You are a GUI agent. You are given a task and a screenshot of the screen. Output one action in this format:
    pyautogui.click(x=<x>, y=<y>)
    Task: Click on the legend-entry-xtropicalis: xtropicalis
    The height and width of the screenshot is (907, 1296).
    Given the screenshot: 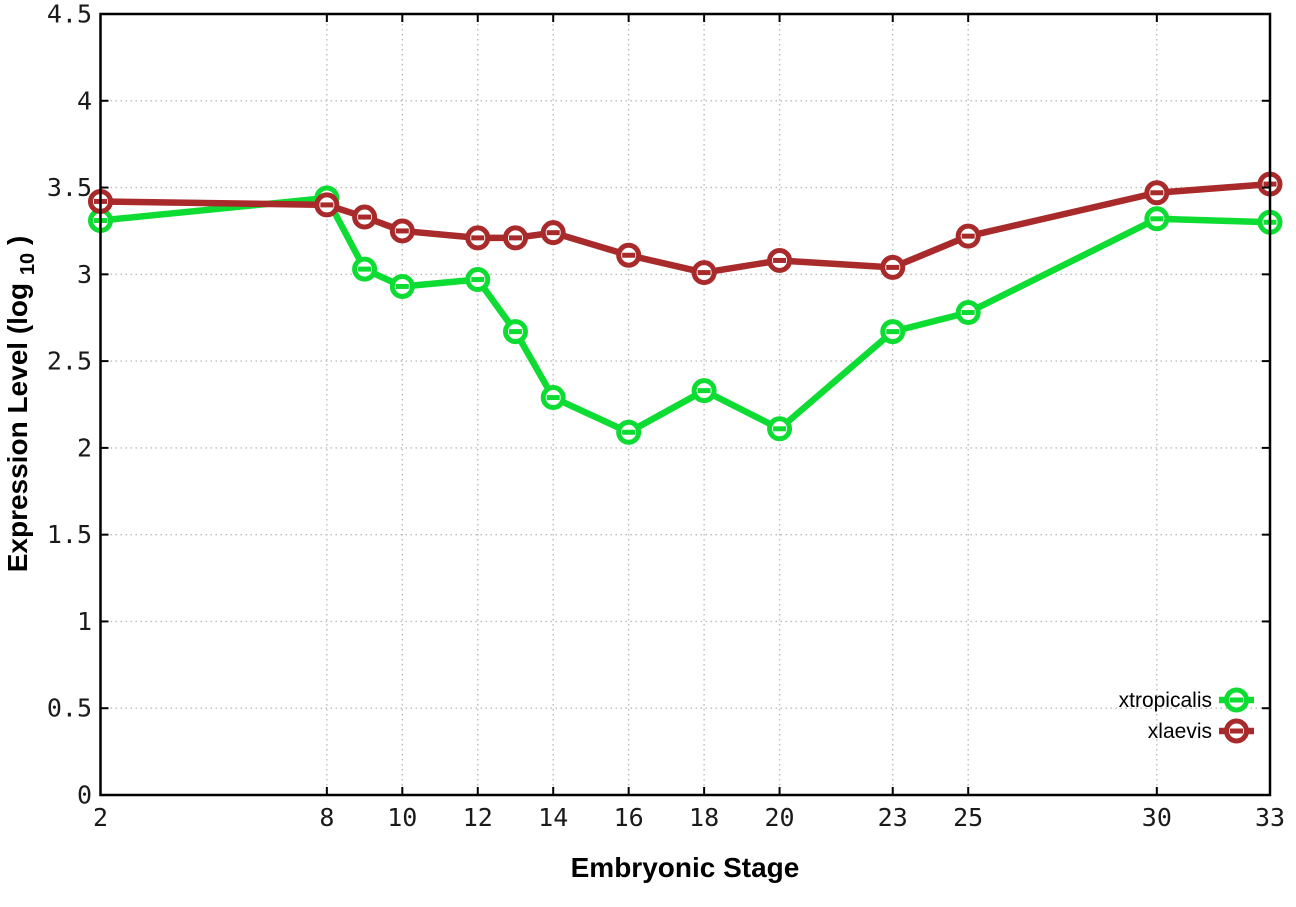 What is the action you would take?
    pyautogui.click(x=1186, y=700)
    